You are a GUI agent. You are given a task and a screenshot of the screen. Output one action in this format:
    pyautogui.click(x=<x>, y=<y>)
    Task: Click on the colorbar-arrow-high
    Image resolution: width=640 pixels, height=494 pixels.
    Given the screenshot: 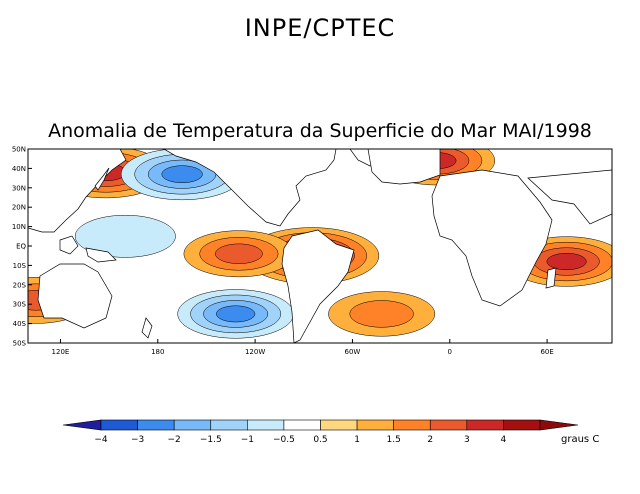 What is the action you would take?
    pyautogui.click(x=559, y=425)
    